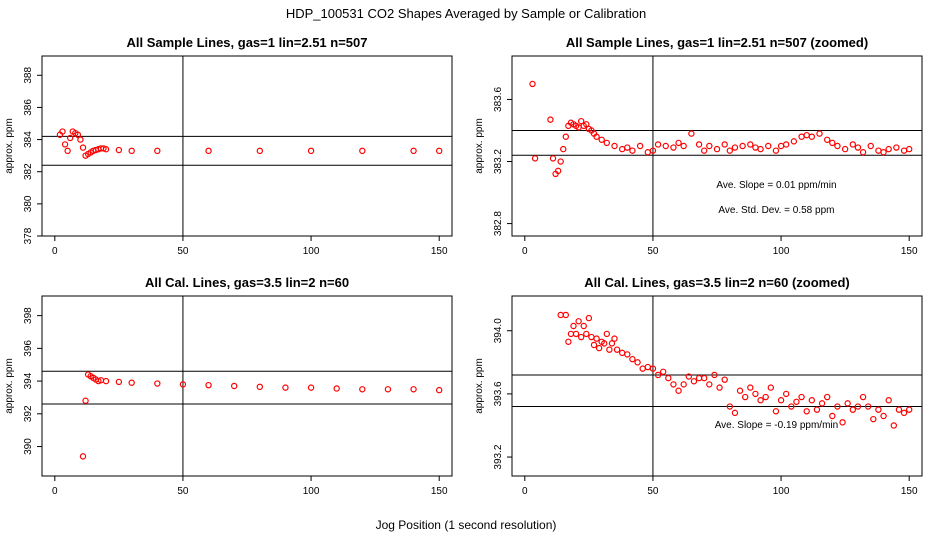 This screenshot has width=936, height=540. I want to click on plot-frame, so click(247, 386).